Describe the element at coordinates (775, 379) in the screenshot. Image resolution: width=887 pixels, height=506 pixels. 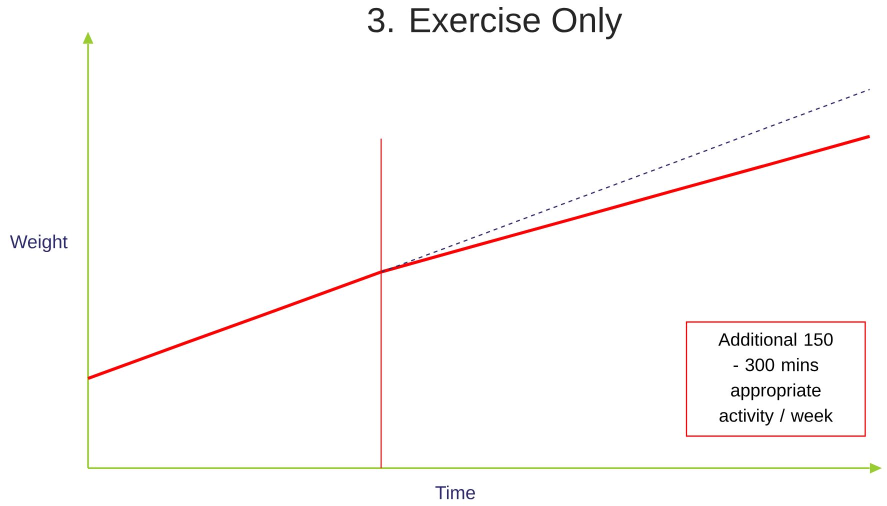
I see `annotation: Additional 150 - 300 mins appropriate activity / week` at that location.